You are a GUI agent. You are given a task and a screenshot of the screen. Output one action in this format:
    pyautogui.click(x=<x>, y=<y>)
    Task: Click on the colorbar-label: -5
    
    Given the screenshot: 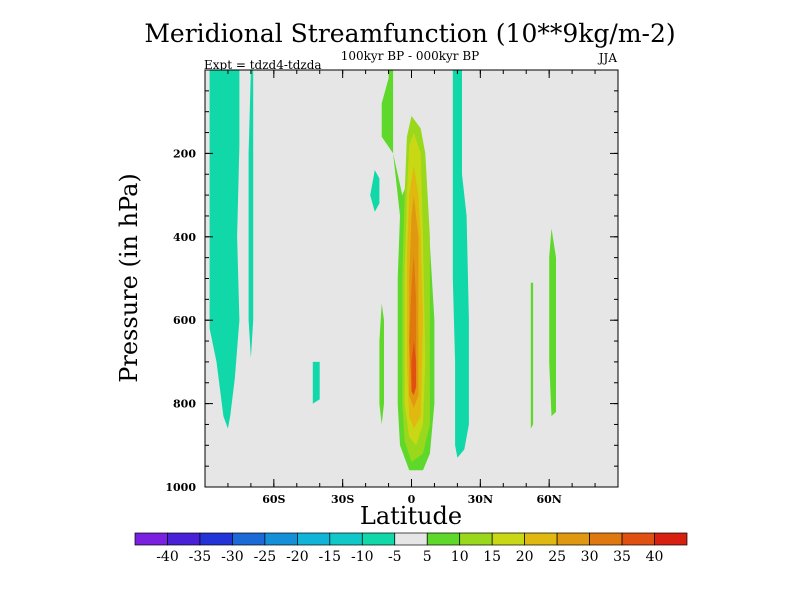 What is the action you would take?
    pyautogui.click(x=395, y=557)
    